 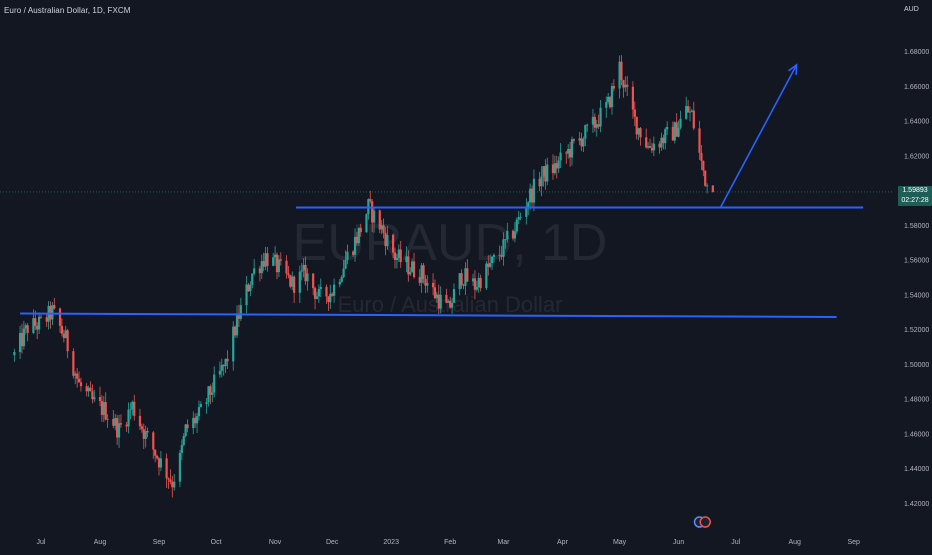 What do you see at coordinates (391, 542) in the screenshot?
I see `x-tick-label: 2023` at bounding box center [391, 542].